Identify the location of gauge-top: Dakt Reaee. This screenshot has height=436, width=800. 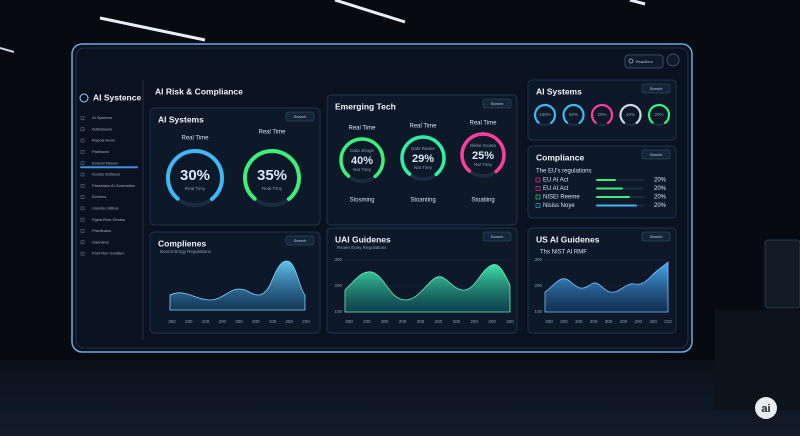
(423, 148).